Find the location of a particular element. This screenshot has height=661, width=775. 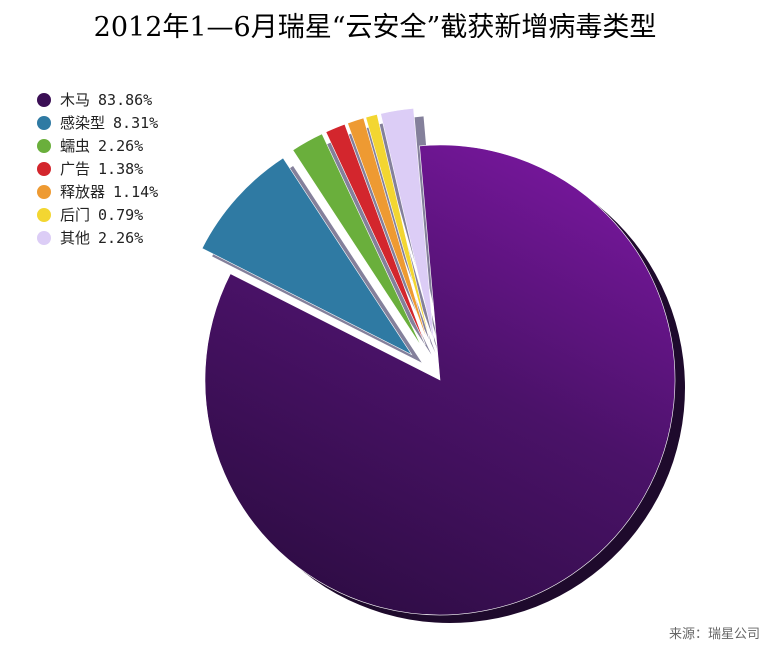

legend-label: 蠕虫 2.26% is located at coordinates (101, 146).